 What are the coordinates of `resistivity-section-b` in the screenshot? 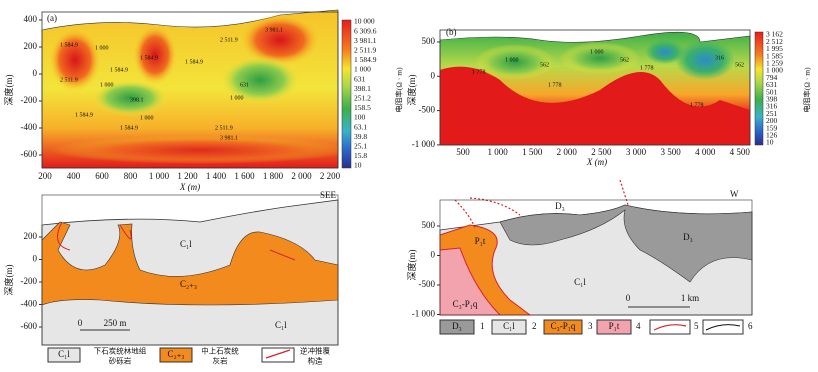 It's located at (595, 87).